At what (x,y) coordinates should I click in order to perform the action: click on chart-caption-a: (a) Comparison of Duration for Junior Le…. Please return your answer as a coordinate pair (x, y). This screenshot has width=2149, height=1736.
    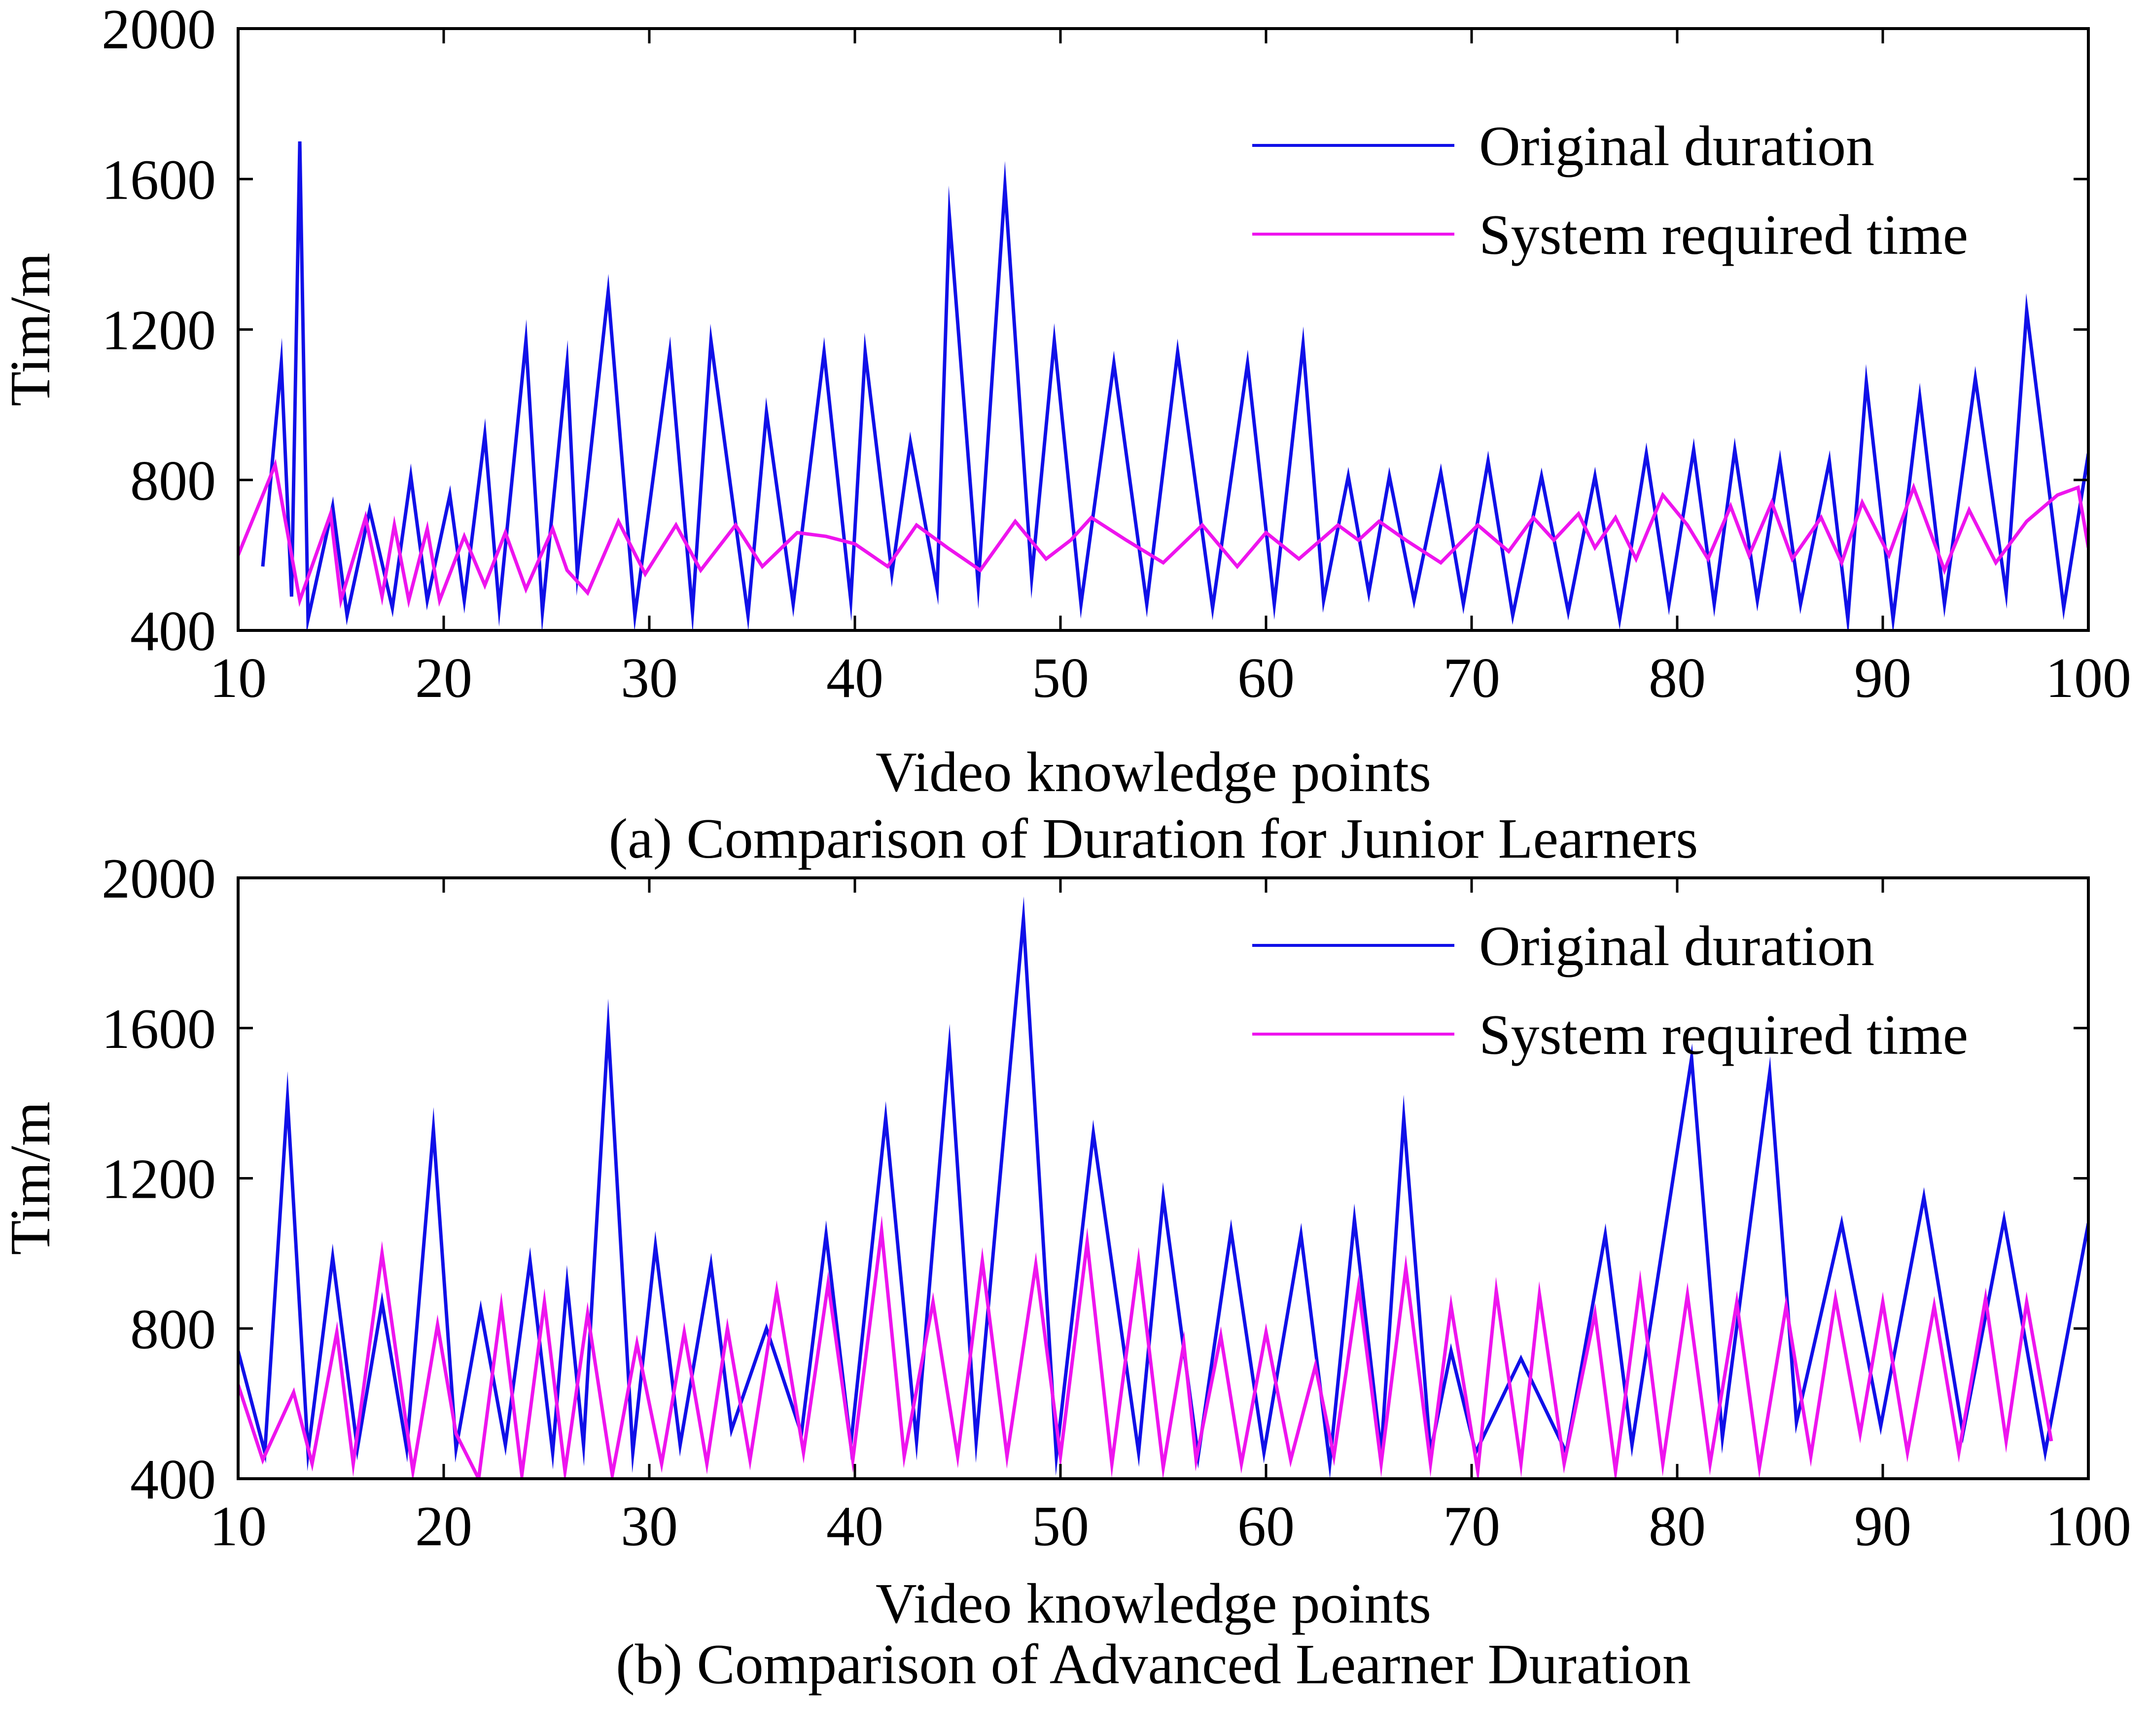
    Looking at the image, I should click on (1154, 838).